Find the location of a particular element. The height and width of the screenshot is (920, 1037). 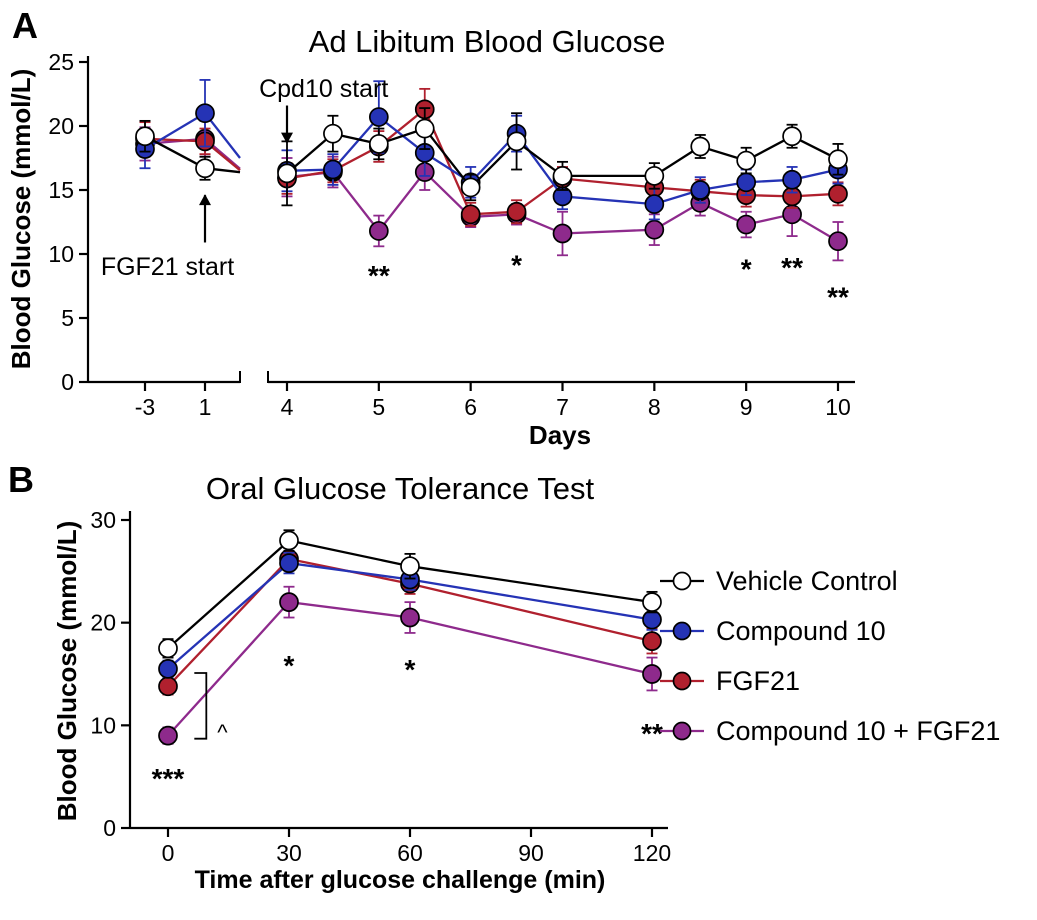

legend-label: Compound 10 + FGF21 is located at coordinates (858, 730).